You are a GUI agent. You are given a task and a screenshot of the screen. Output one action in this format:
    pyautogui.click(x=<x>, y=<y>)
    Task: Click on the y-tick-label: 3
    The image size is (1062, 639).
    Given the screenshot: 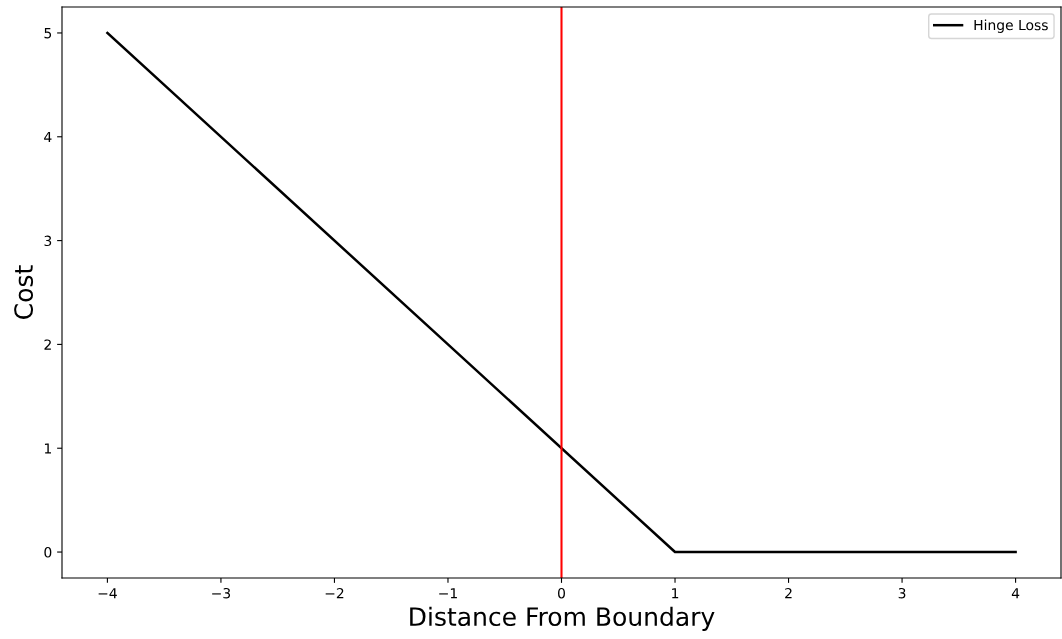 What is the action you would take?
    pyautogui.click(x=48, y=241)
    